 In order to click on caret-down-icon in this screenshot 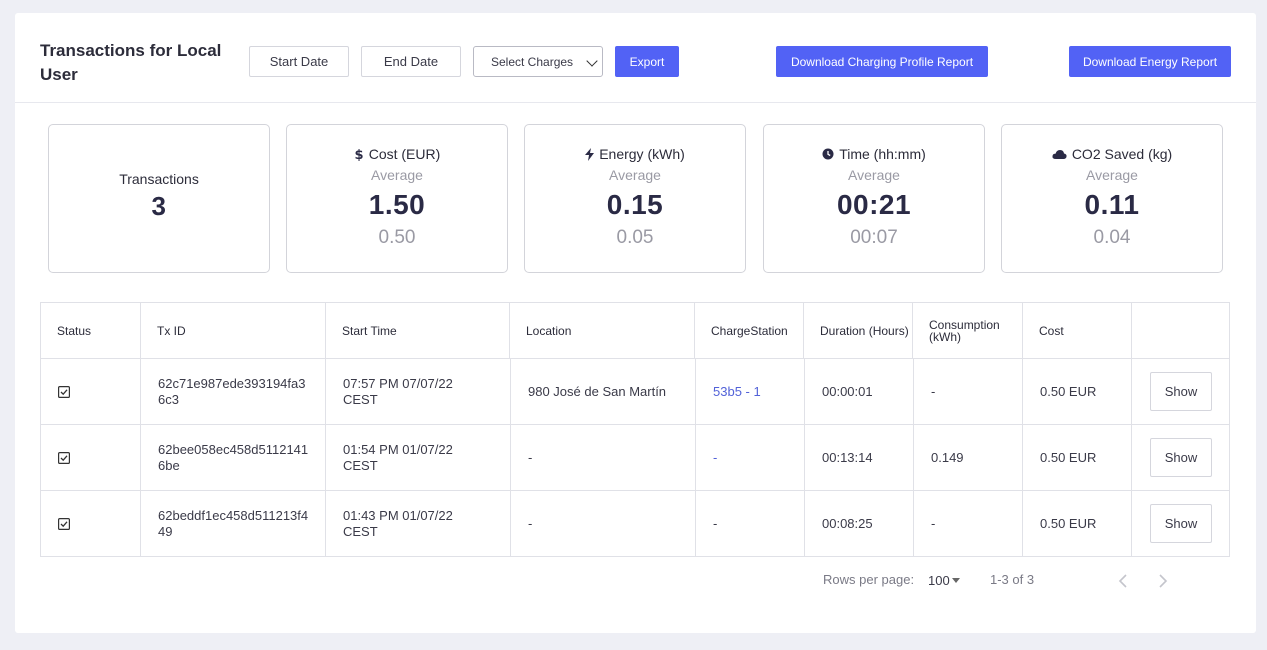, I will do `click(955, 580)`.